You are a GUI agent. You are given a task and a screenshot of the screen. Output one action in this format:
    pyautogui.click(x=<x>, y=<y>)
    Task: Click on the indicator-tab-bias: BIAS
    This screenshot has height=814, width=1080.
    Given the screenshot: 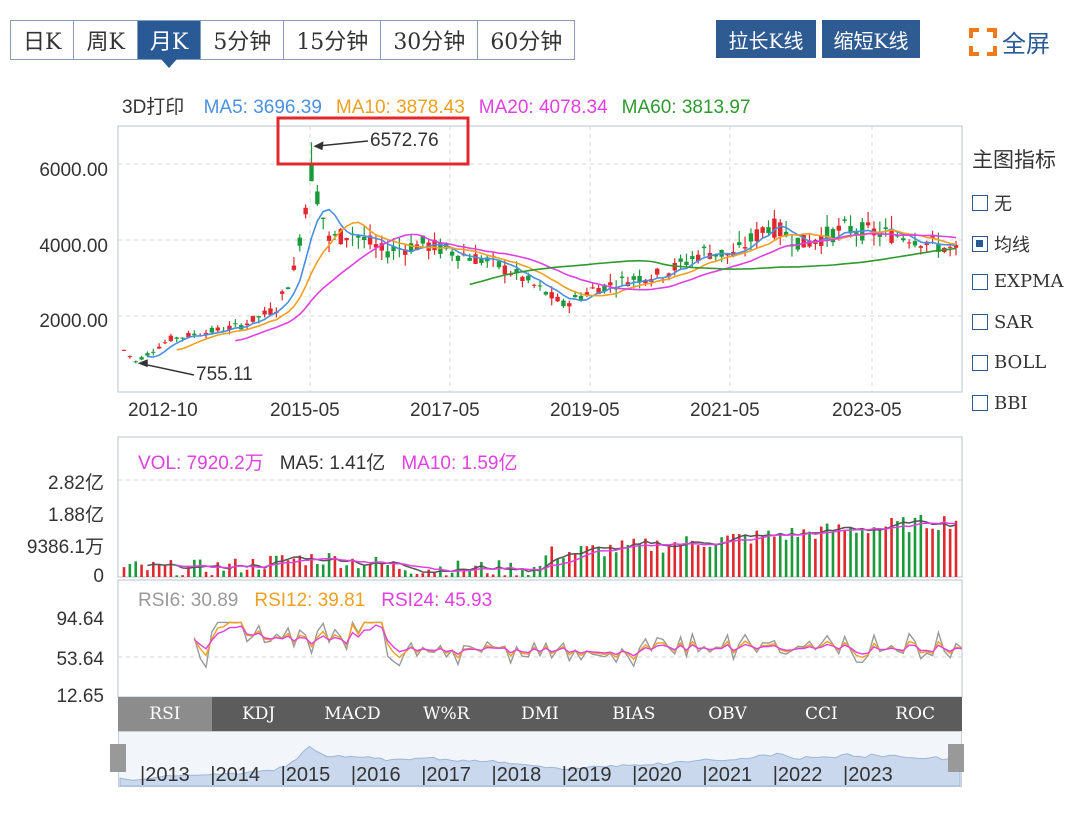 What is the action you would take?
    pyautogui.click(x=634, y=714)
    